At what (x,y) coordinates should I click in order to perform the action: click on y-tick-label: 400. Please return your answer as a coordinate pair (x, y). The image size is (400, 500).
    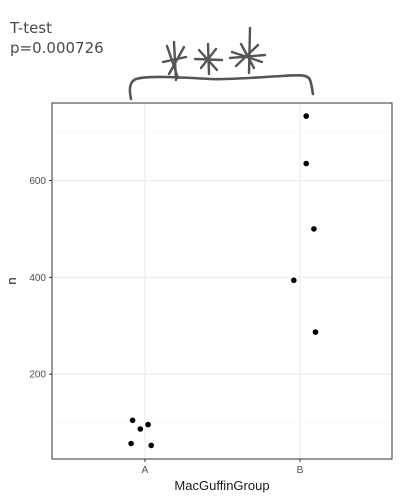
    Looking at the image, I should click on (37, 278).